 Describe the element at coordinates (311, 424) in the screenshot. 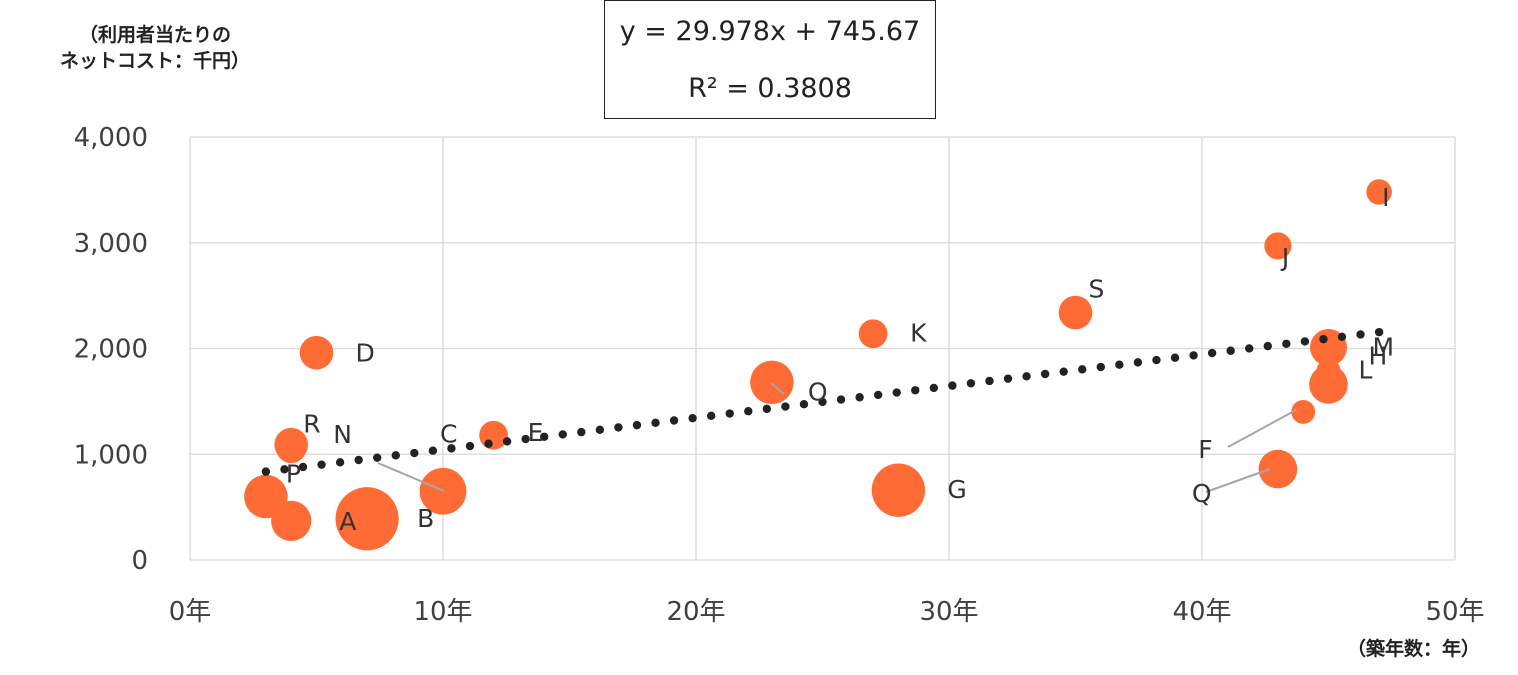

I see `point-label-r: R` at that location.